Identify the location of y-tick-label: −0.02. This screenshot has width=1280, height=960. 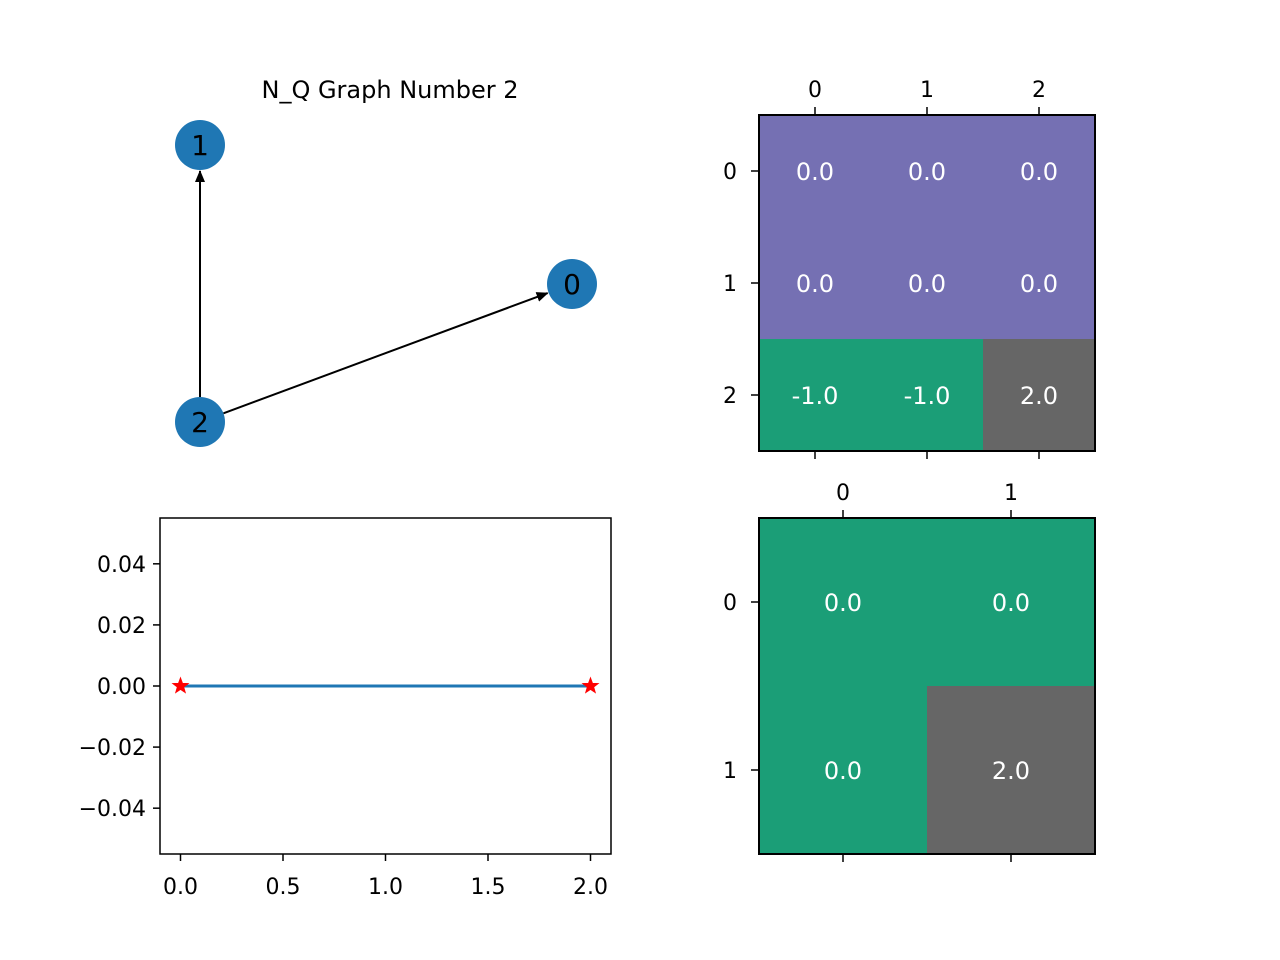
(112, 748).